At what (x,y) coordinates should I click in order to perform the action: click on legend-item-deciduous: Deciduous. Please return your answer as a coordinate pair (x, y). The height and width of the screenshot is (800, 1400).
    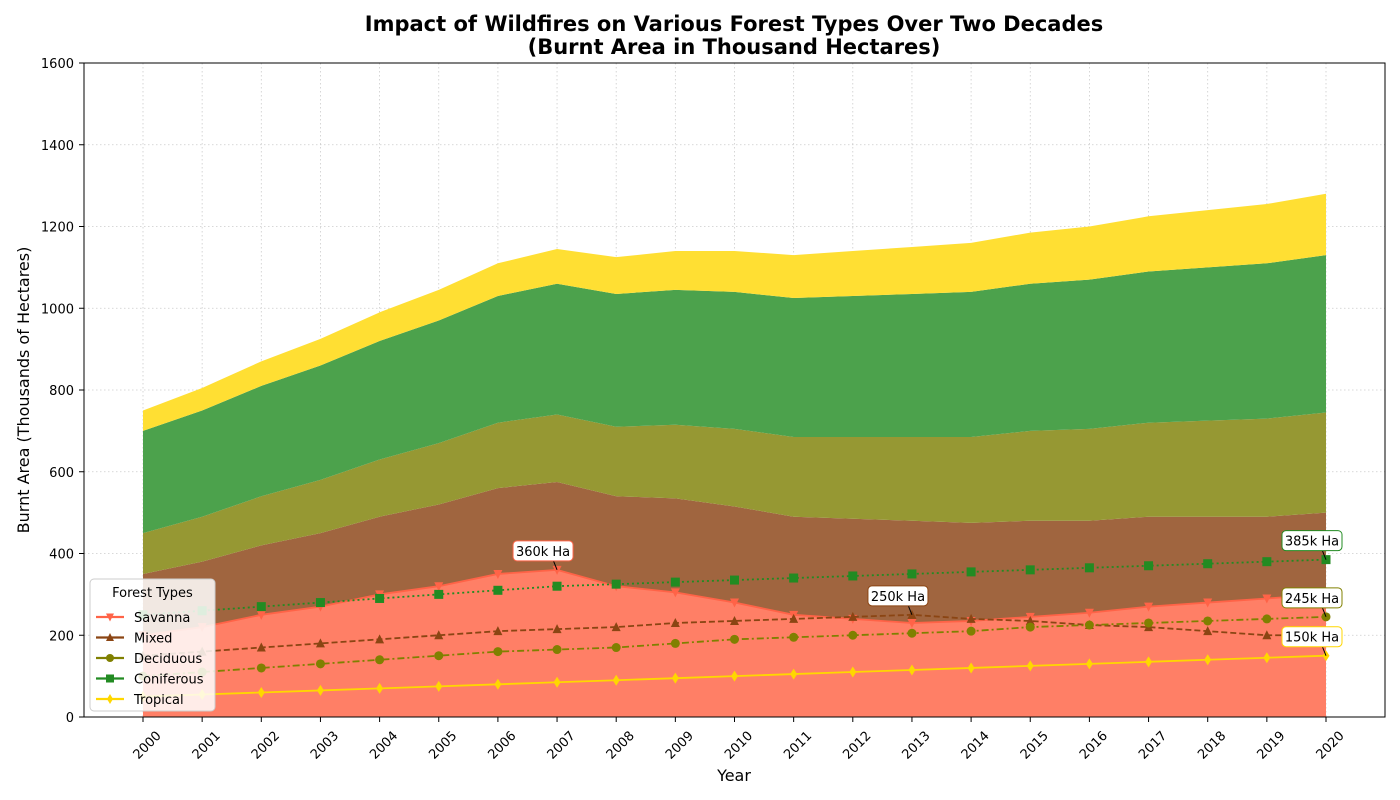
    Looking at the image, I should click on (149, 659).